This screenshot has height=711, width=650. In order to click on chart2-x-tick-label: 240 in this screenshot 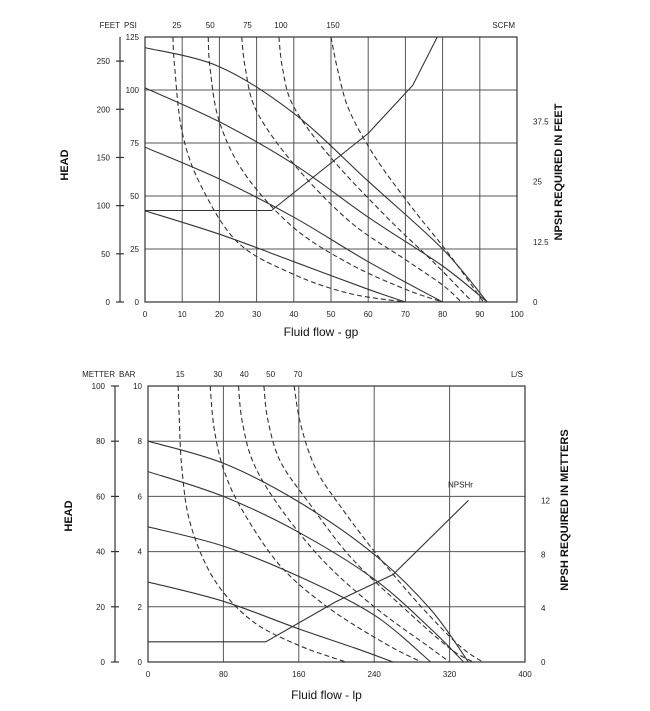, I will do `click(375, 674)`.